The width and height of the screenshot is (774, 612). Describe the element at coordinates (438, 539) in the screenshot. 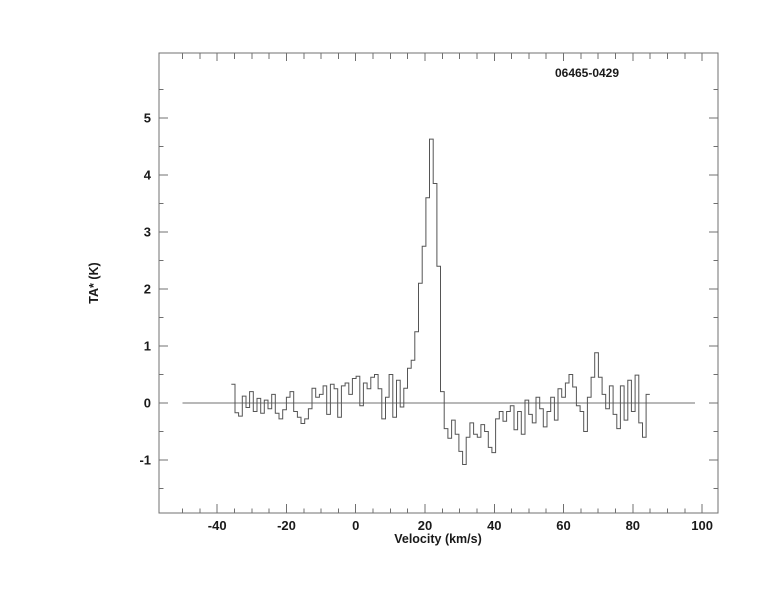

I see `x-axis-label: Velocity (km/s)` at that location.